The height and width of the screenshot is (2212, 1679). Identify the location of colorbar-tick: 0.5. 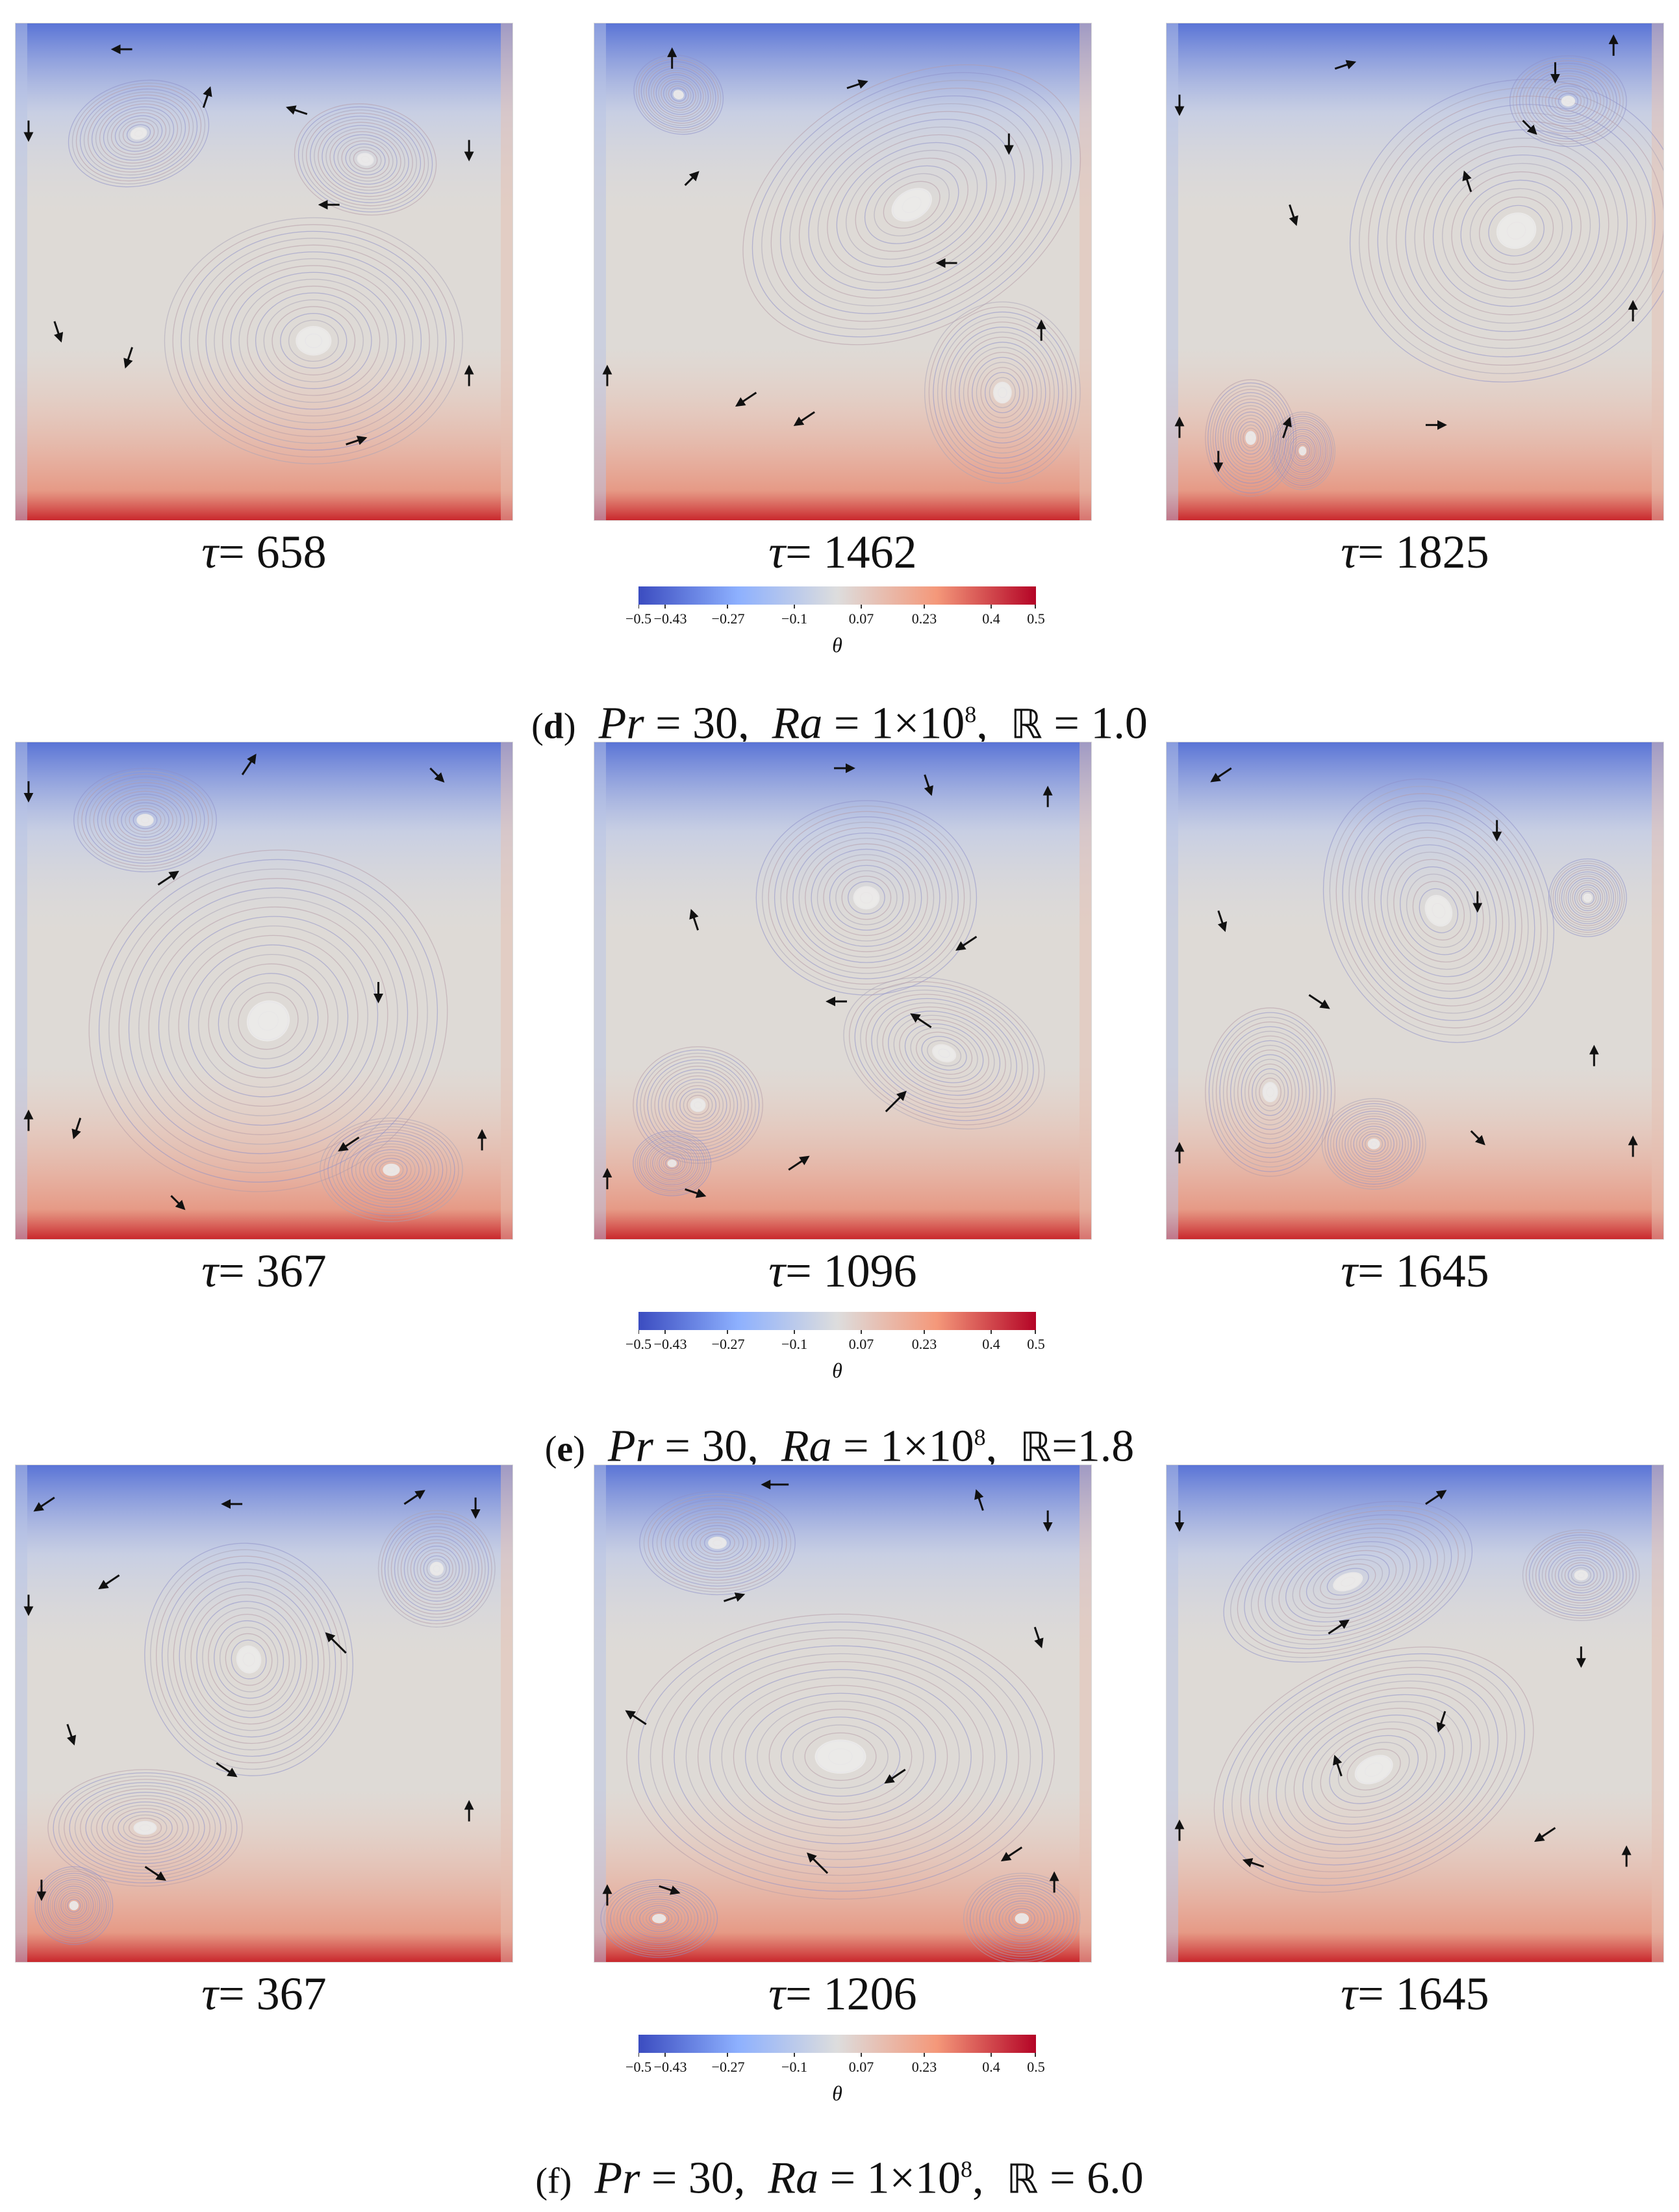
(1036, 2067).